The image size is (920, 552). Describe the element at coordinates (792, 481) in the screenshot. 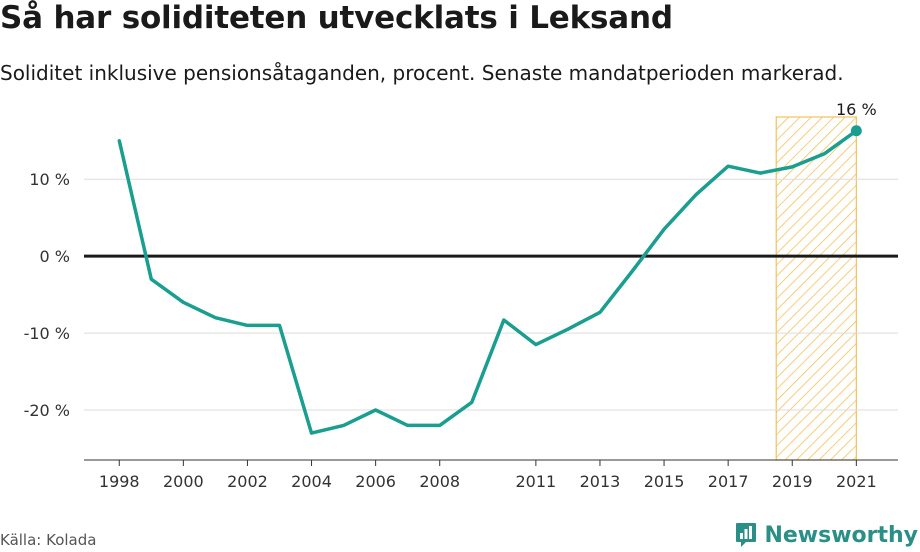

I see `x-tick-label: 2019` at that location.